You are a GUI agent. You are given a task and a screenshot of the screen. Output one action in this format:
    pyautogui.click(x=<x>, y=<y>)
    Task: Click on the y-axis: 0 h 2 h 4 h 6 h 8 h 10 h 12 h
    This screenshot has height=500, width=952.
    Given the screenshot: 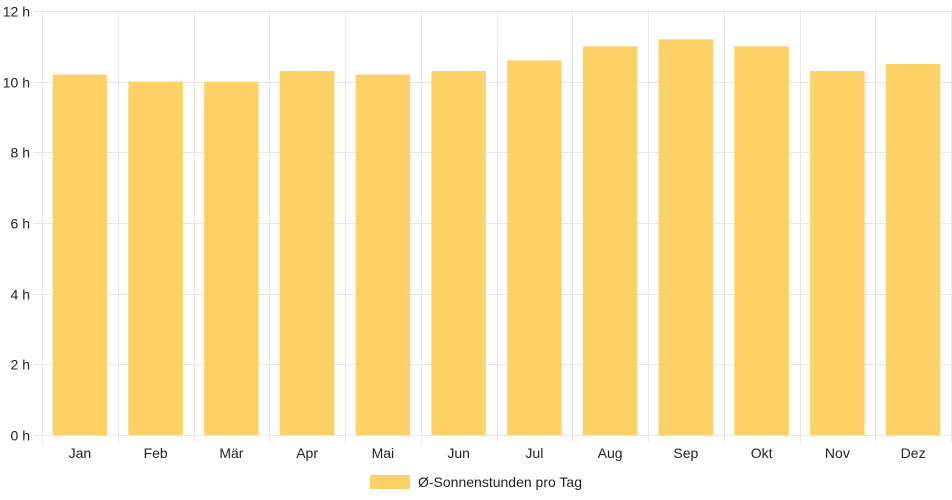 What is the action you would take?
    pyautogui.click(x=16, y=224)
    